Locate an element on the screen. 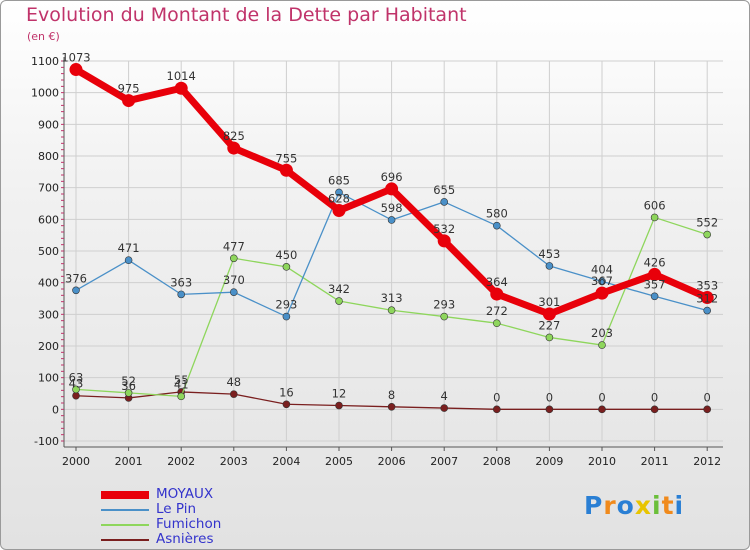 This screenshot has width=750, height=550. legend-item: Fumichon is located at coordinates (201, 524).